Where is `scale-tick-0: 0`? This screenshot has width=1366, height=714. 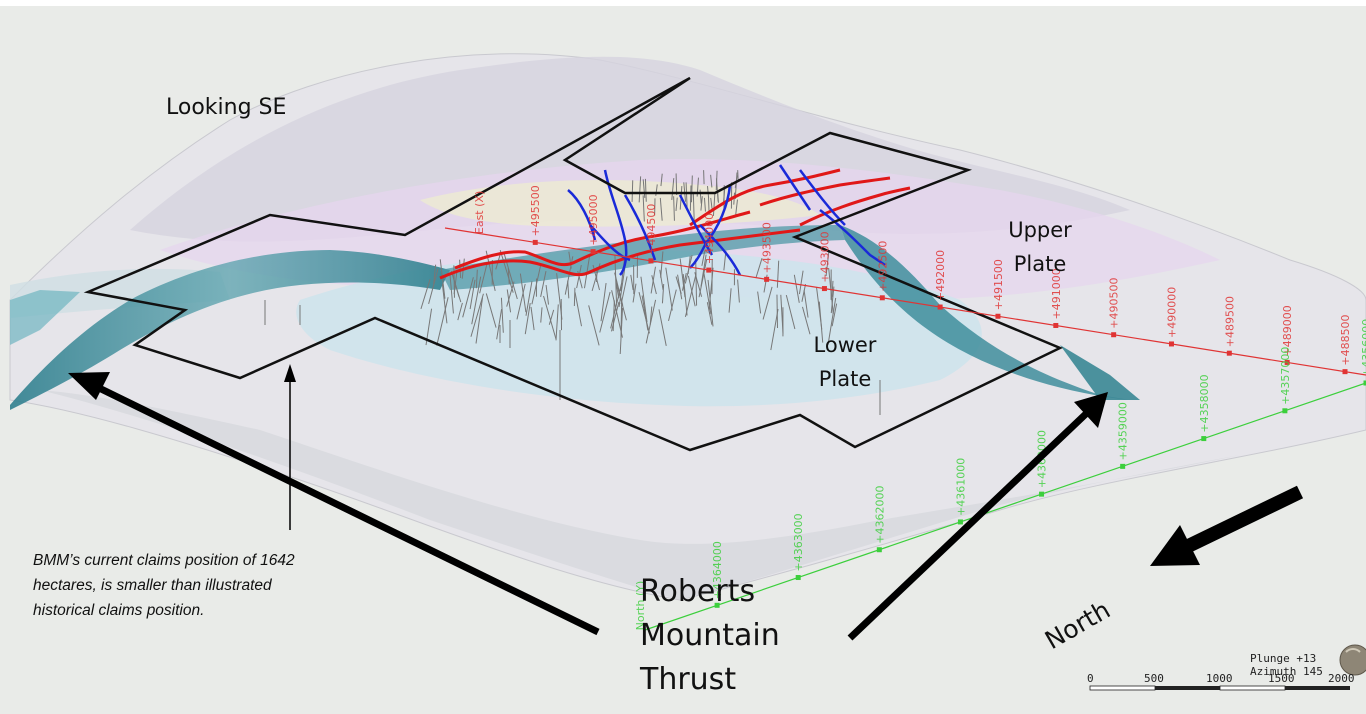
scale-tick-0: 0 is located at coordinates (1090, 678).